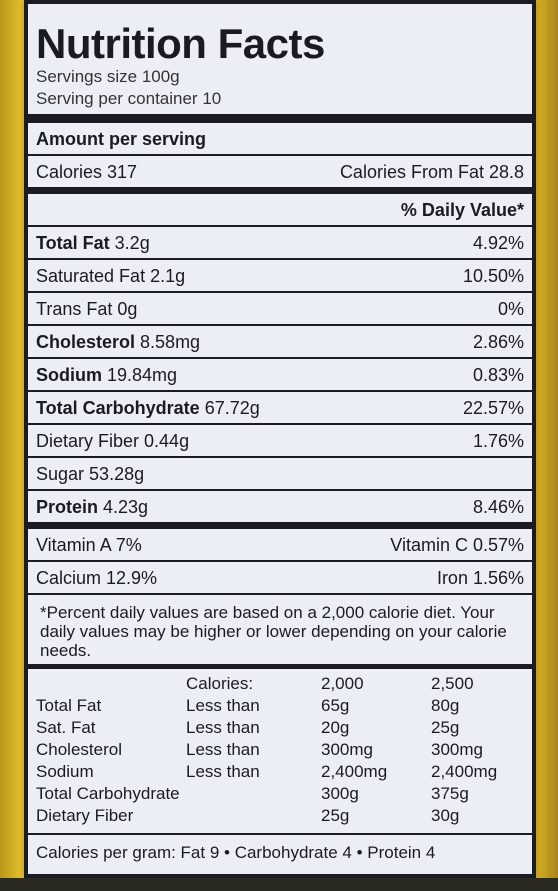  Describe the element at coordinates (97, 578) in the screenshot. I see `calcium: Calcium 12.9%` at that location.